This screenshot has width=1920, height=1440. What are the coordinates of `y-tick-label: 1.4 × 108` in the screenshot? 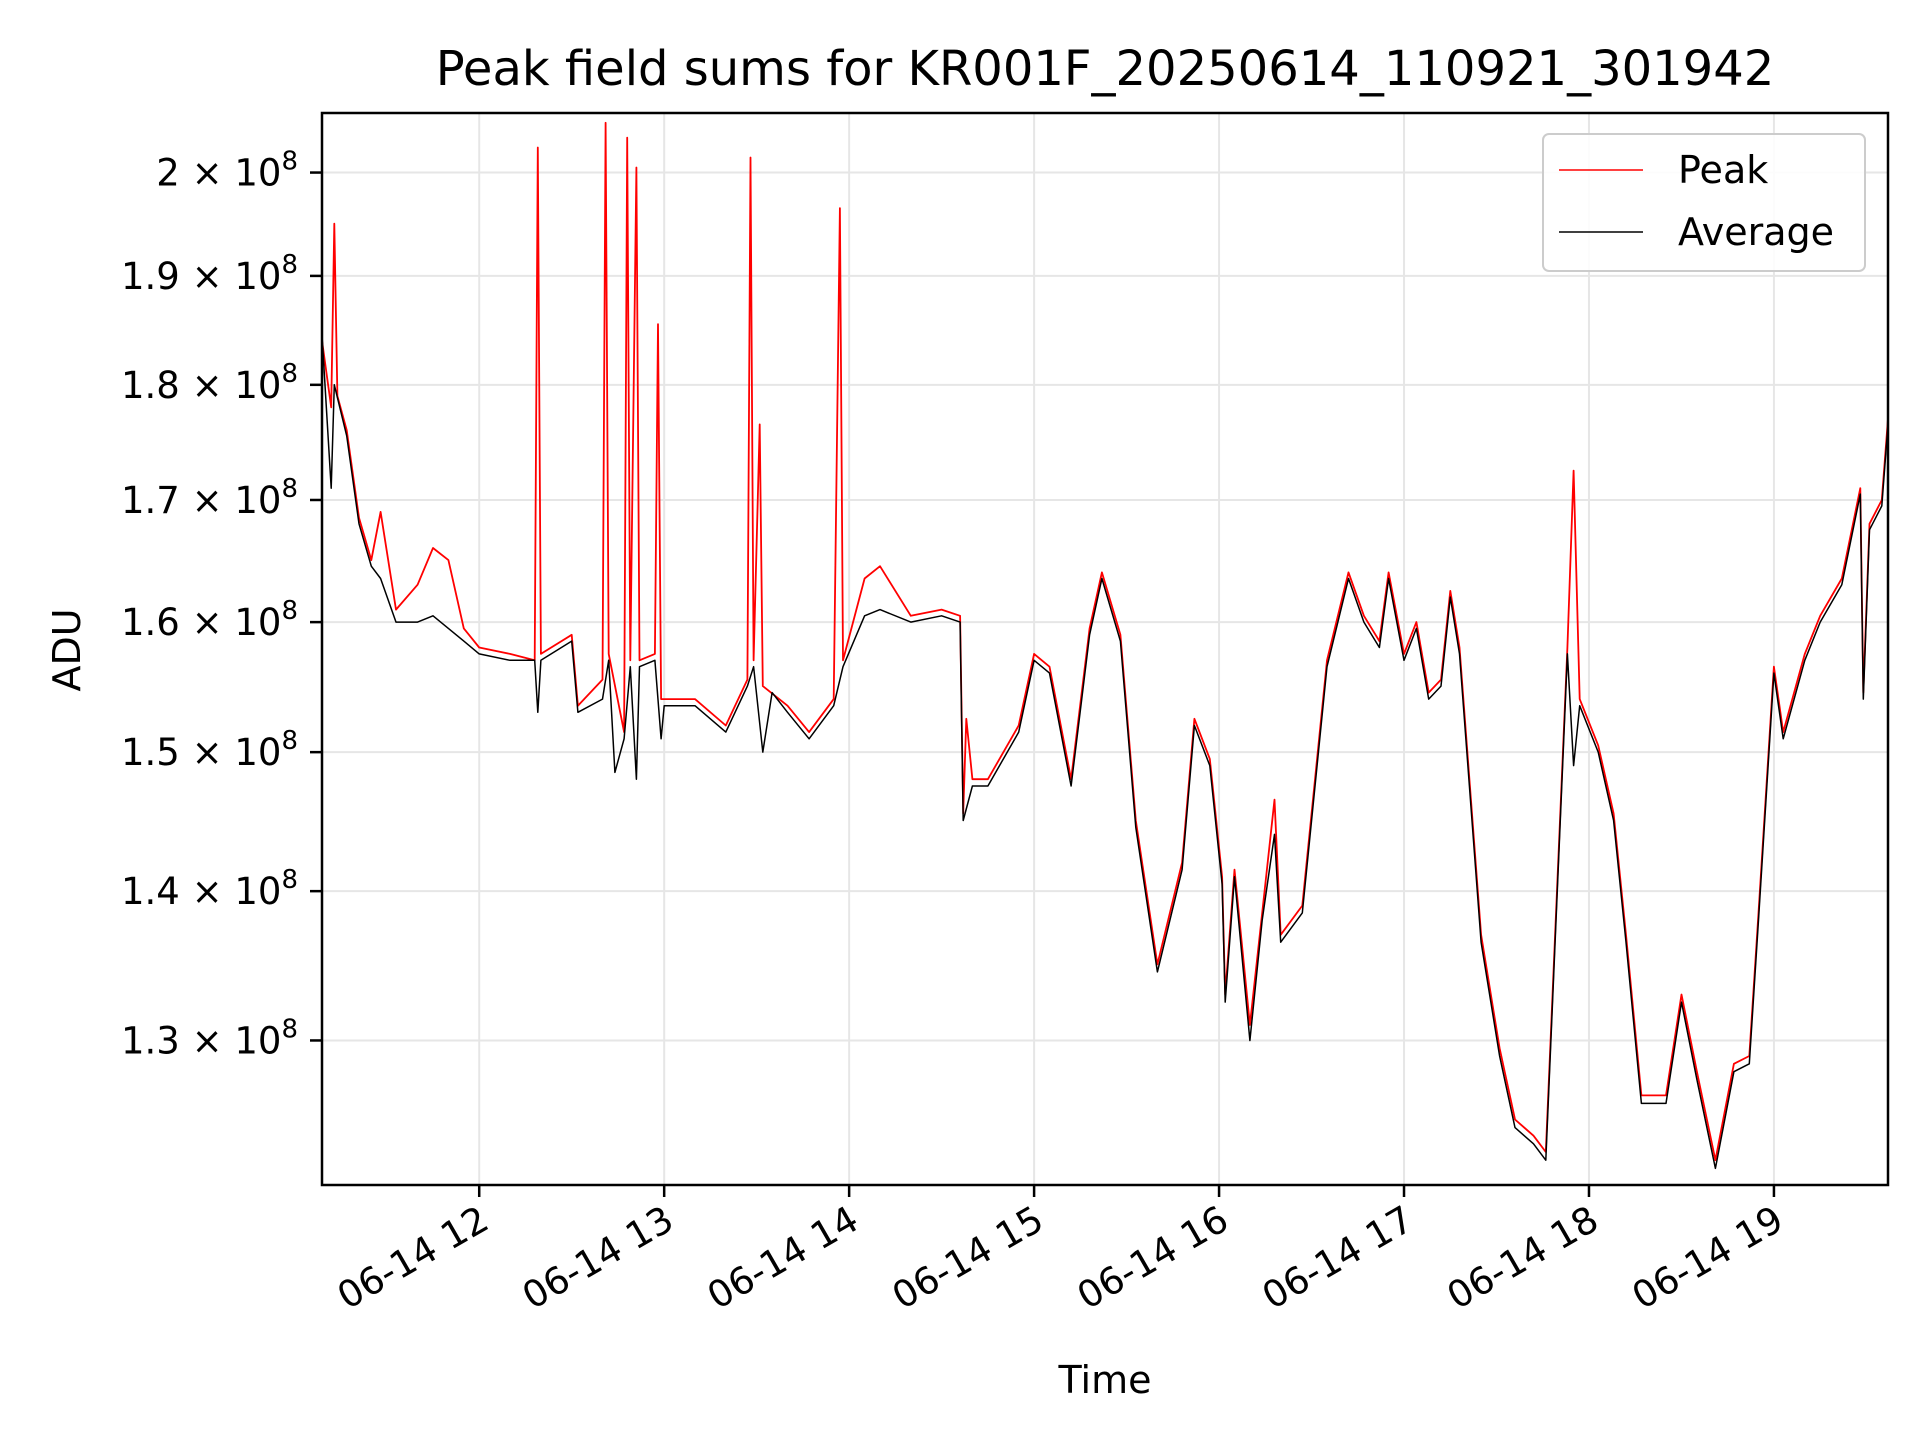 It's located at (209, 889).